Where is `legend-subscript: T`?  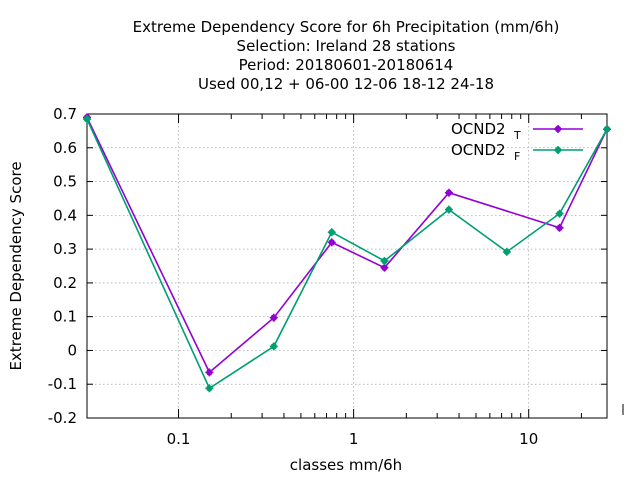
legend-subscript: T is located at coordinates (517, 135).